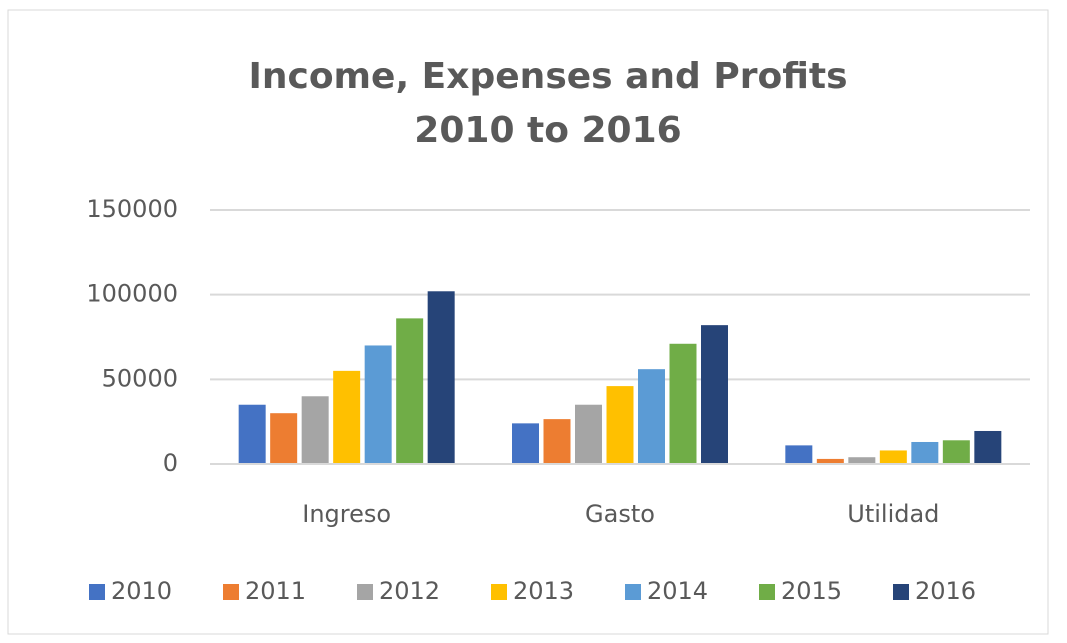 Image resolution: width=1067 pixels, height=643 pixels. What do you see at coordinates (677, 591) in the screenshot?
I see `legend-label: 2014` at bounding box center [677, 591].